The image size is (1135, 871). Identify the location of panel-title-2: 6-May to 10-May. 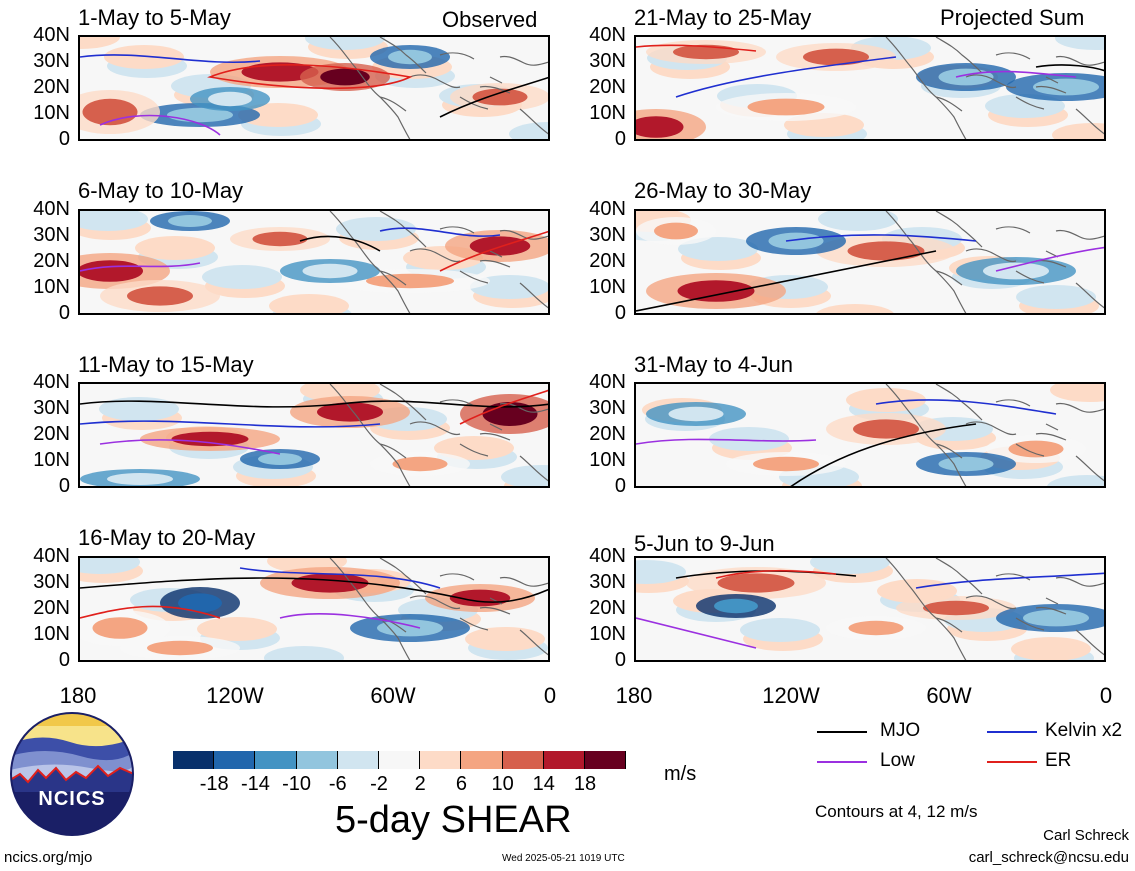
(161, 190).